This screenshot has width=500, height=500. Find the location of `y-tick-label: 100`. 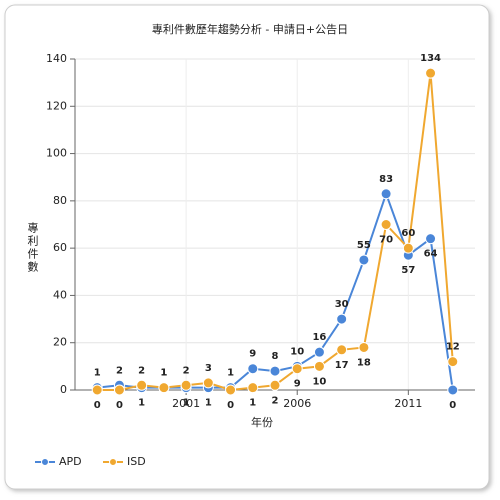

y-tick-label: 100 is located at coordinates (56, 153).